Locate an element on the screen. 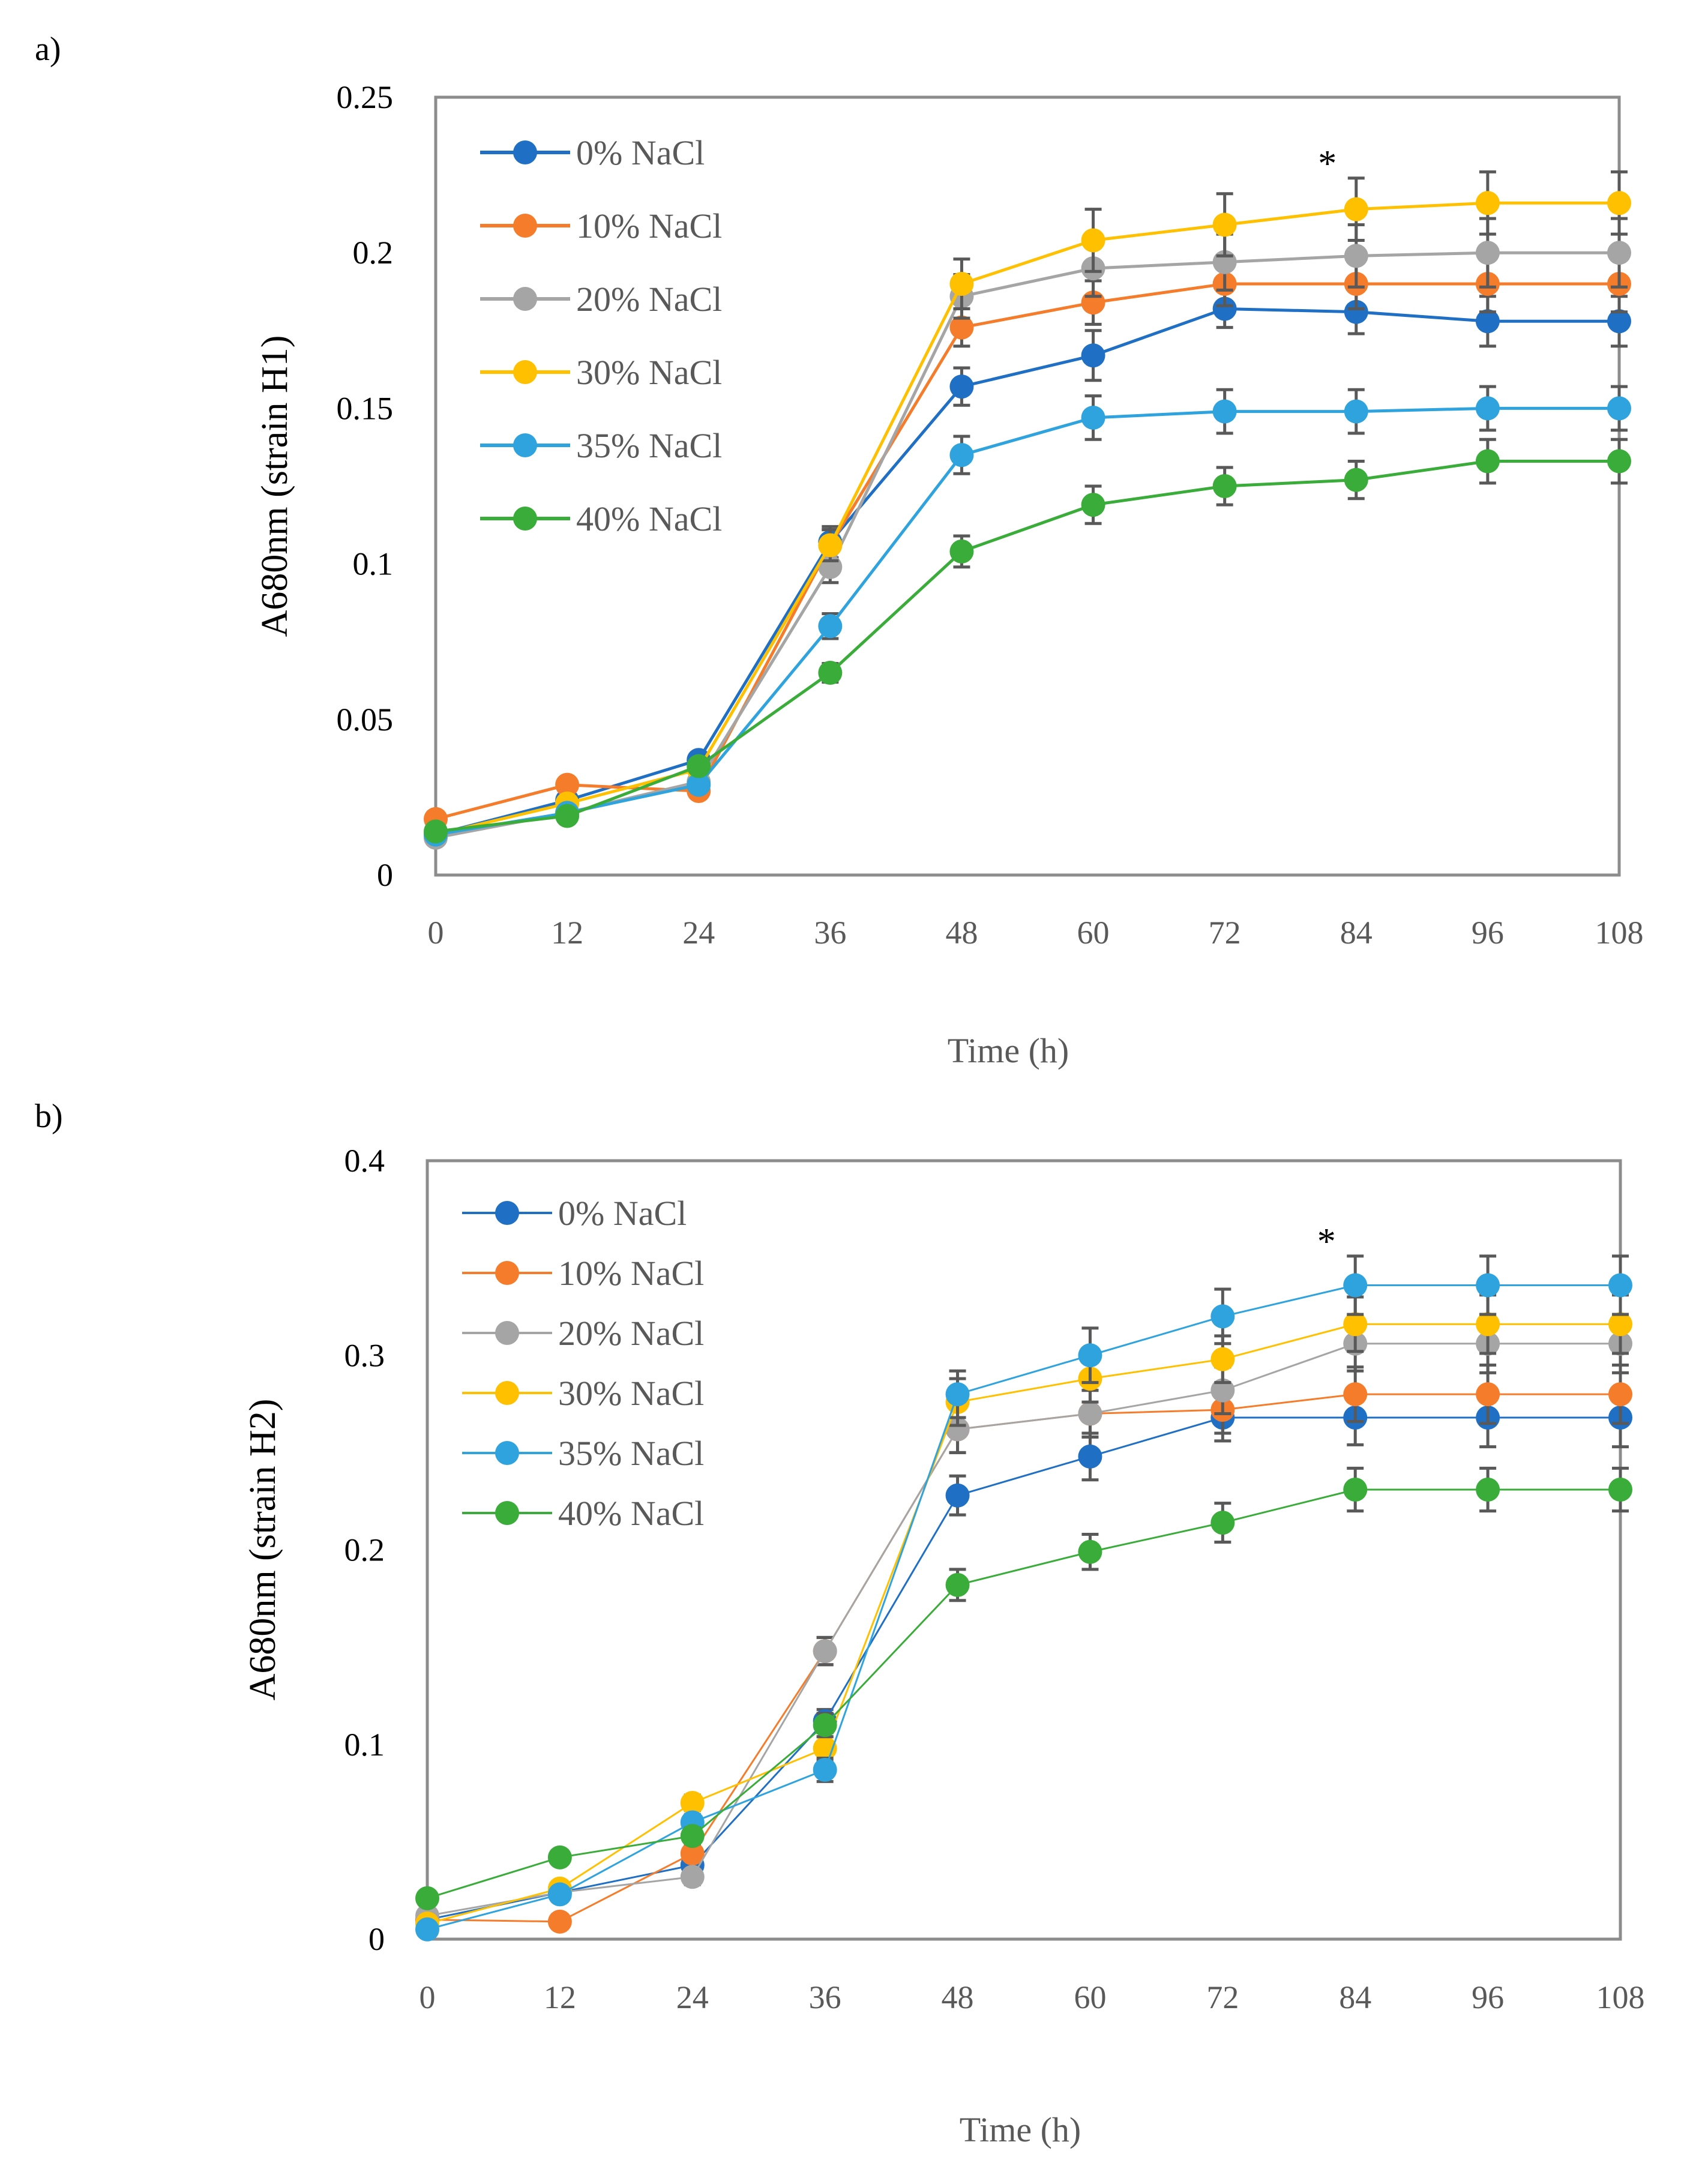  y-tick-label: 0.25 is located at coordinates (366, 97).